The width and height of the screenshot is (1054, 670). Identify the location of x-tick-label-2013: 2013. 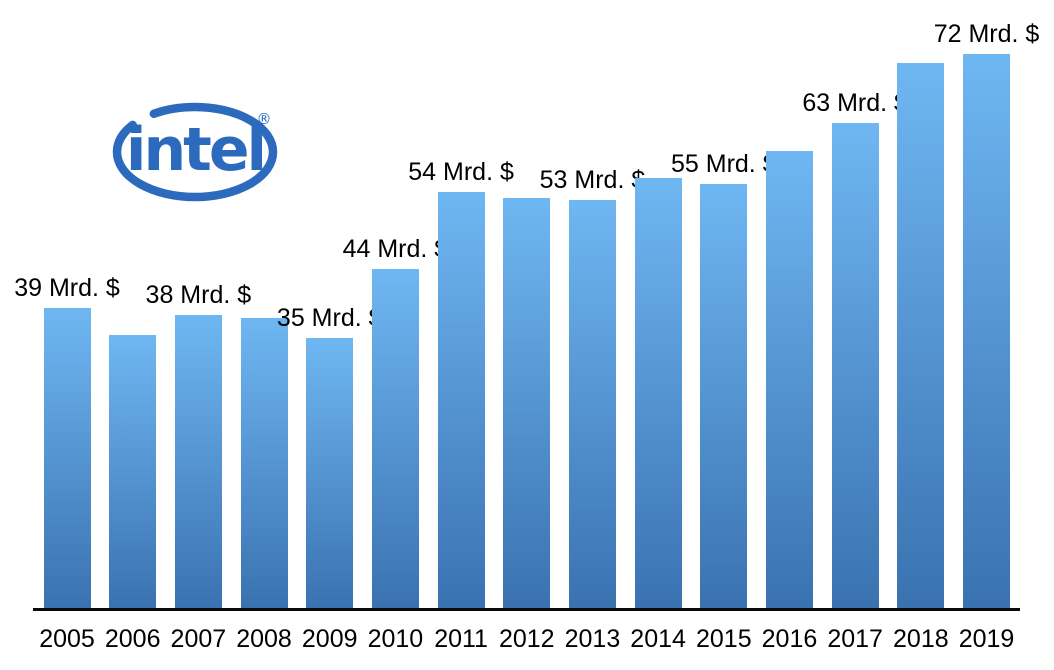
(592, 639).